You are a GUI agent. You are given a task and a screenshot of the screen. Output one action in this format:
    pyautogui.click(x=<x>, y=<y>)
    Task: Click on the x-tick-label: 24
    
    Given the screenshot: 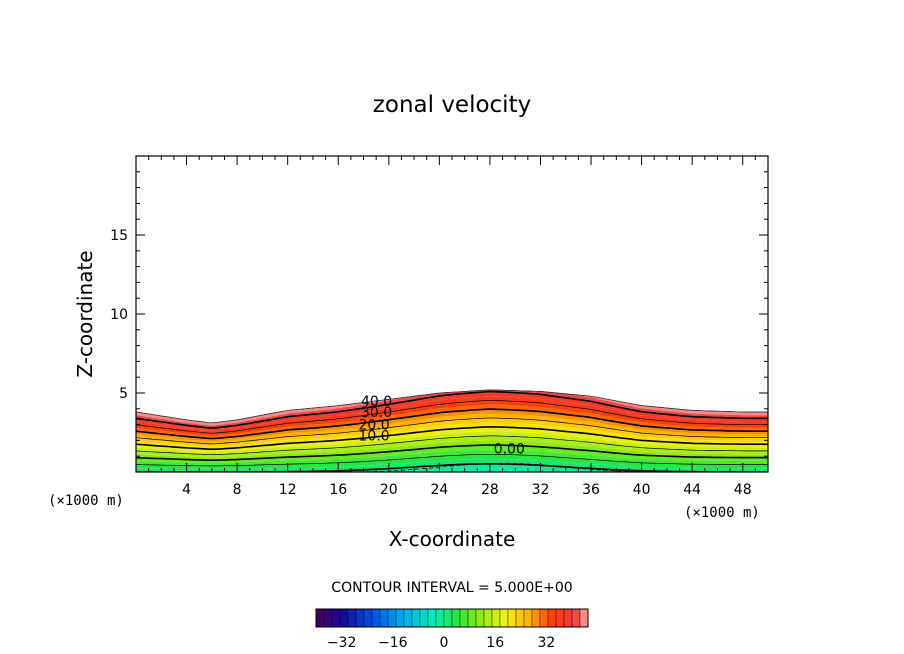 What is the action you would take?
    pyautogui.click(x=439, y=490)
    